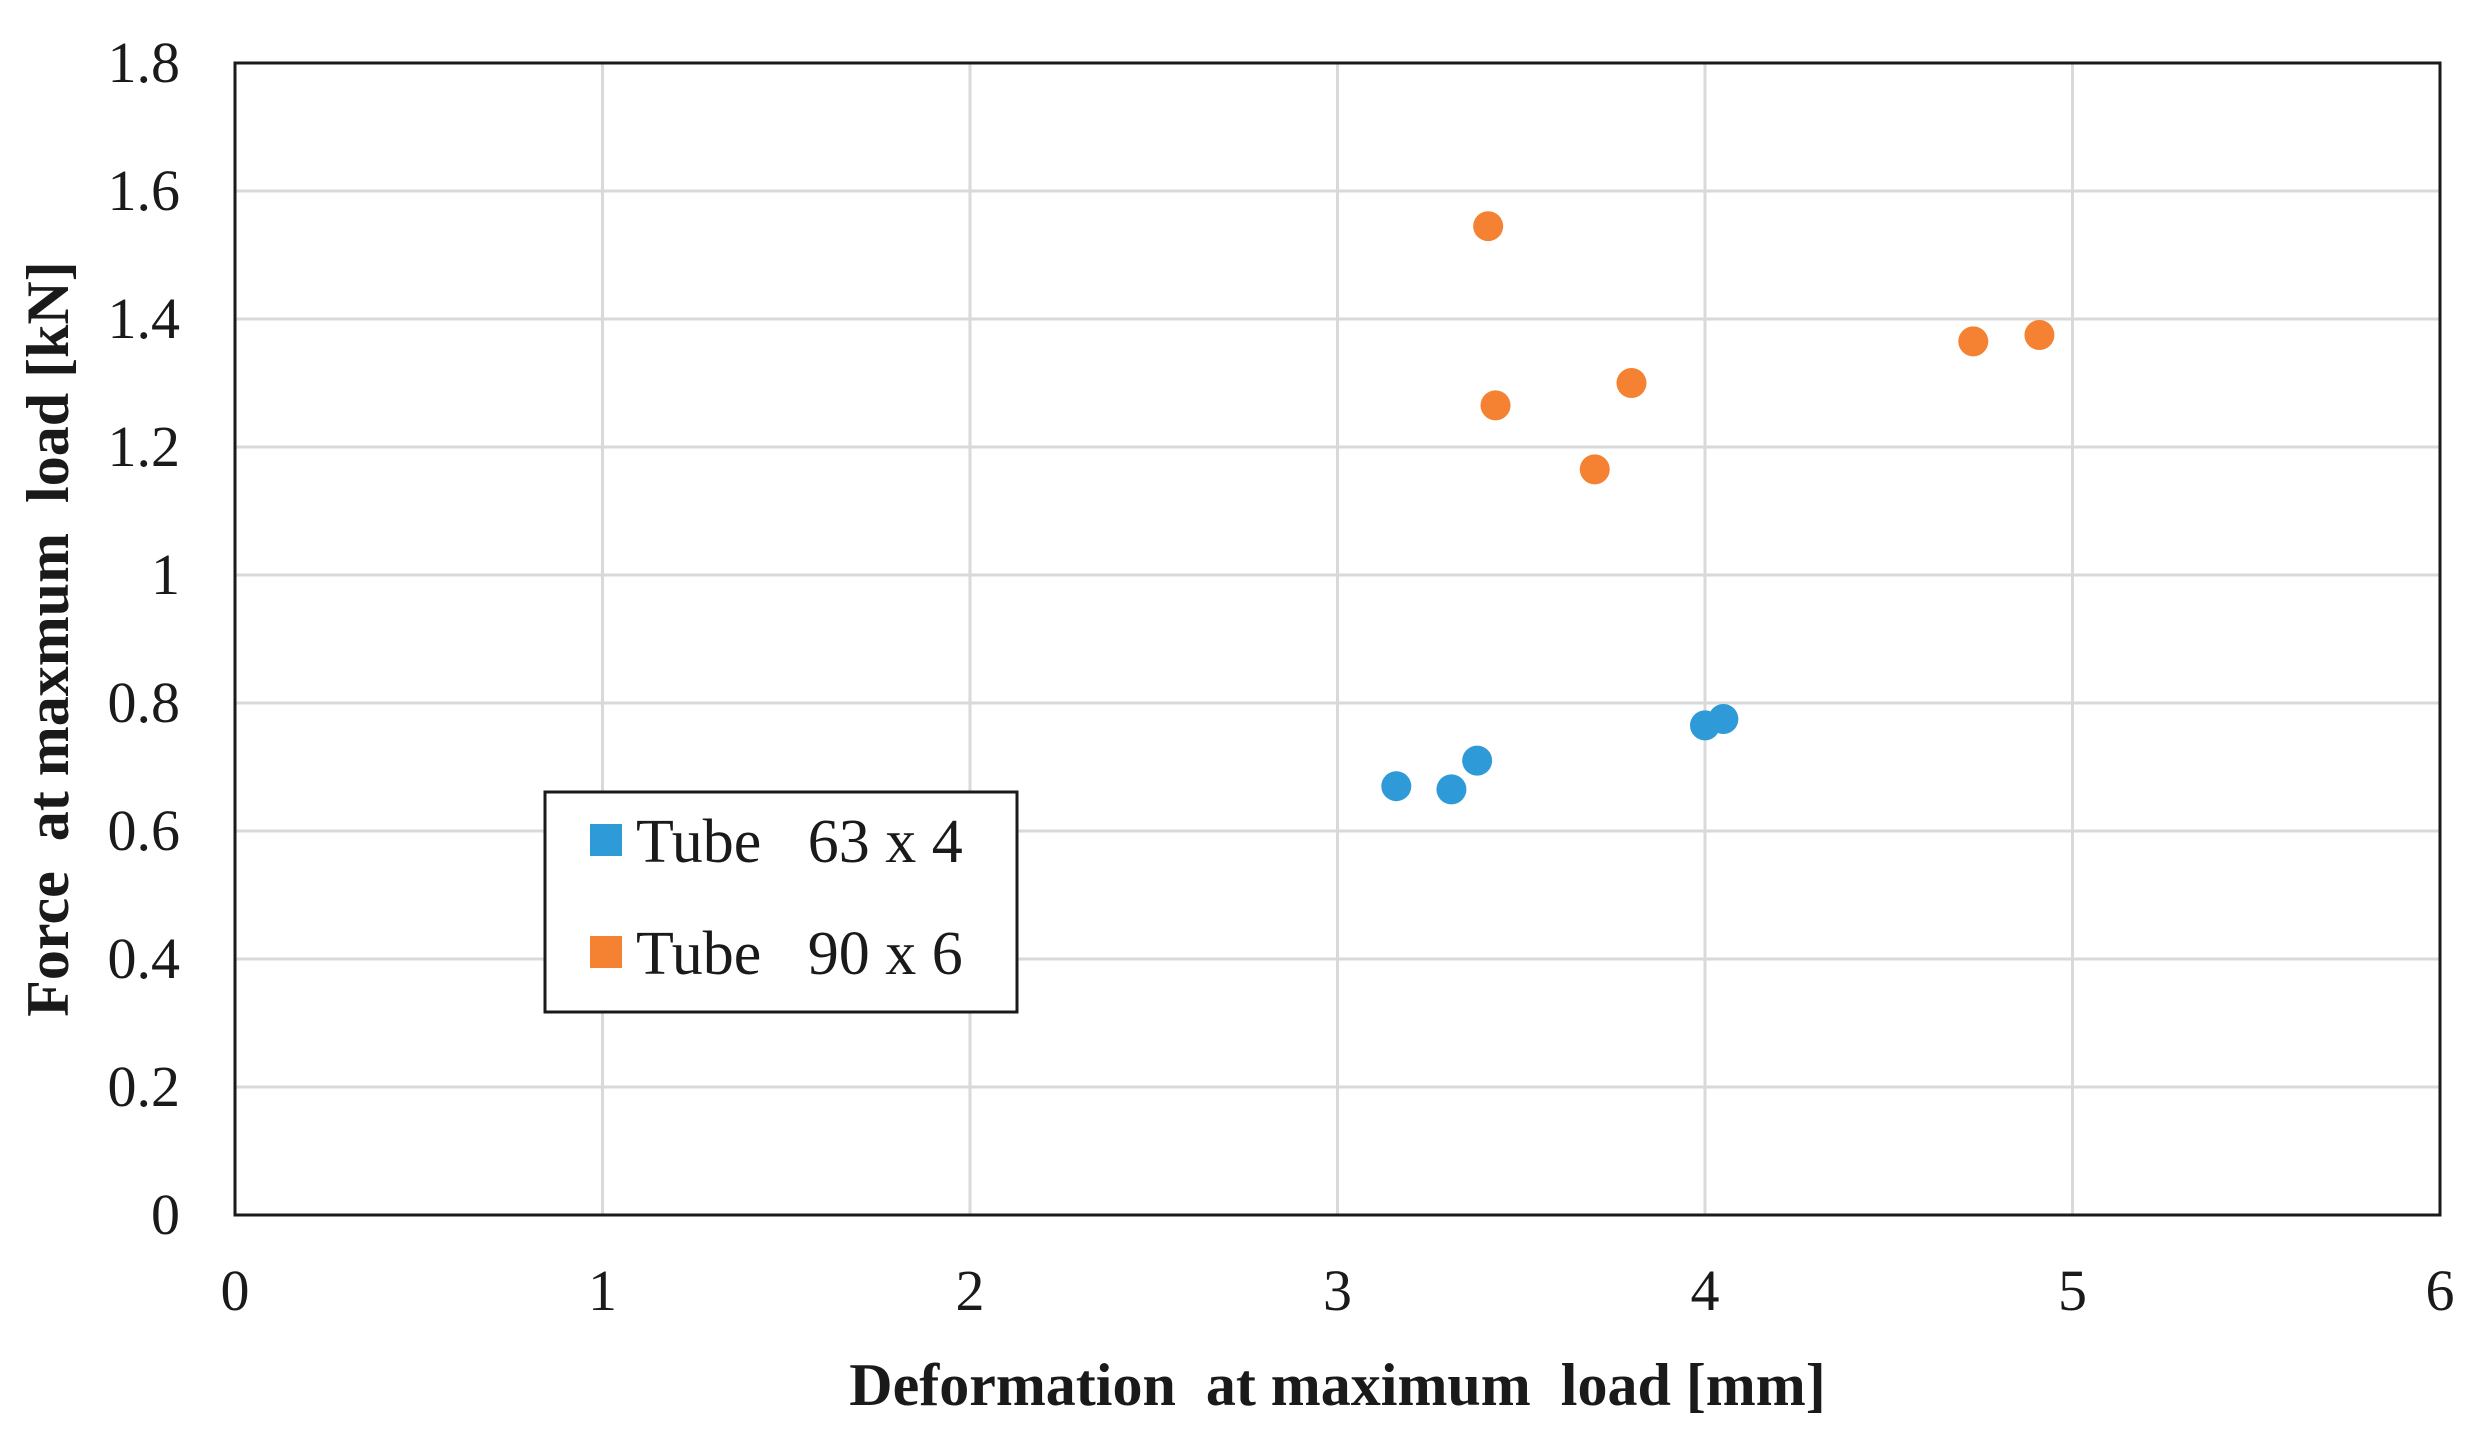 This screenshot has width=2479, height=1435. What do you see at coordinates (144, 830) in the screenshot?
I see `y-tick-label-3: 0.6` at bounding box center [144, 830].